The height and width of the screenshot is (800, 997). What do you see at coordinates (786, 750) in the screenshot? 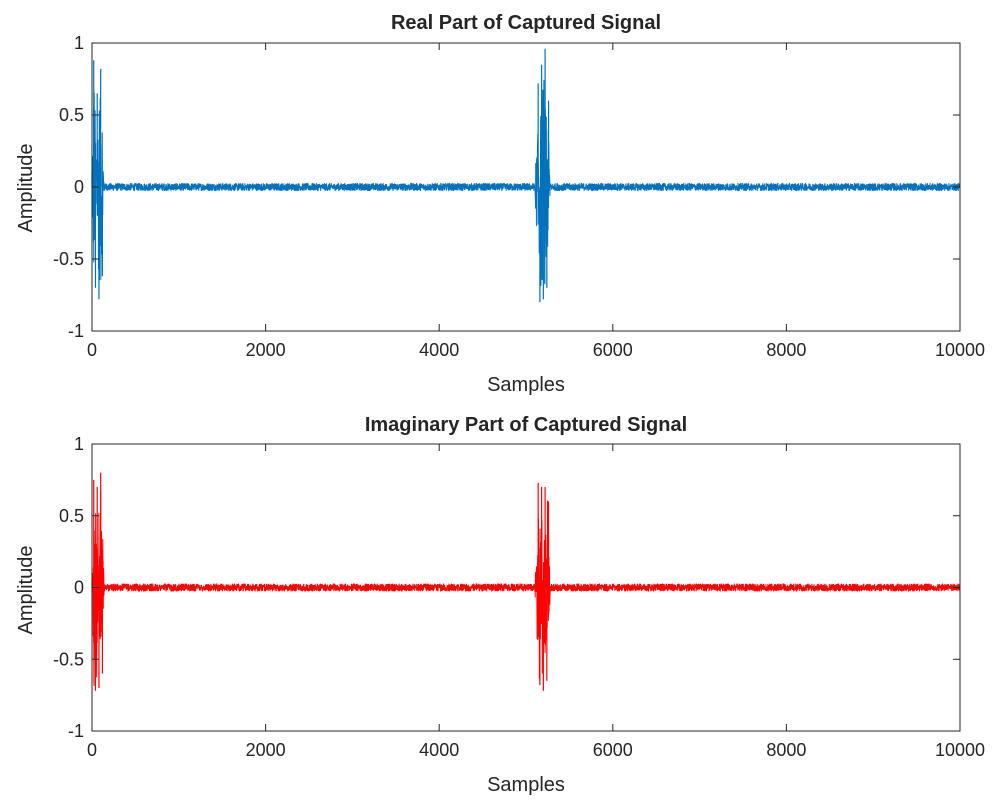
I see `imaginary-part-xtick-label: 8000` at bounding box center [786, 750].